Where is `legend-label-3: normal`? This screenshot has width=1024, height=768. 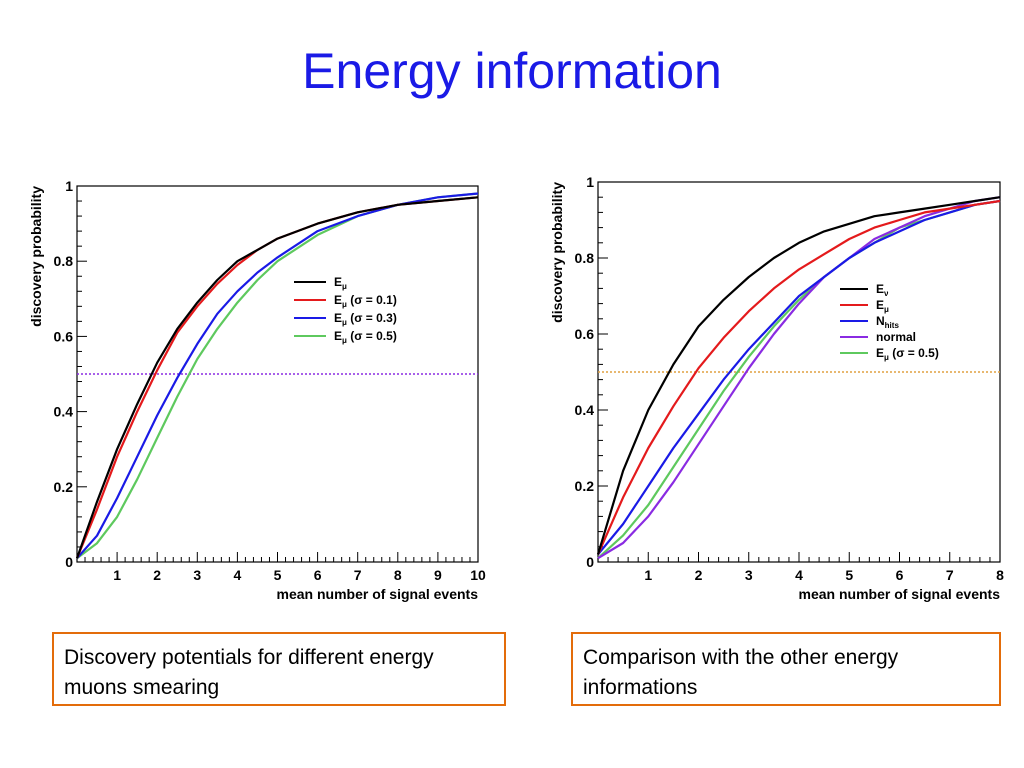
legend-label-3: normal is located at coordinates (896, 337).